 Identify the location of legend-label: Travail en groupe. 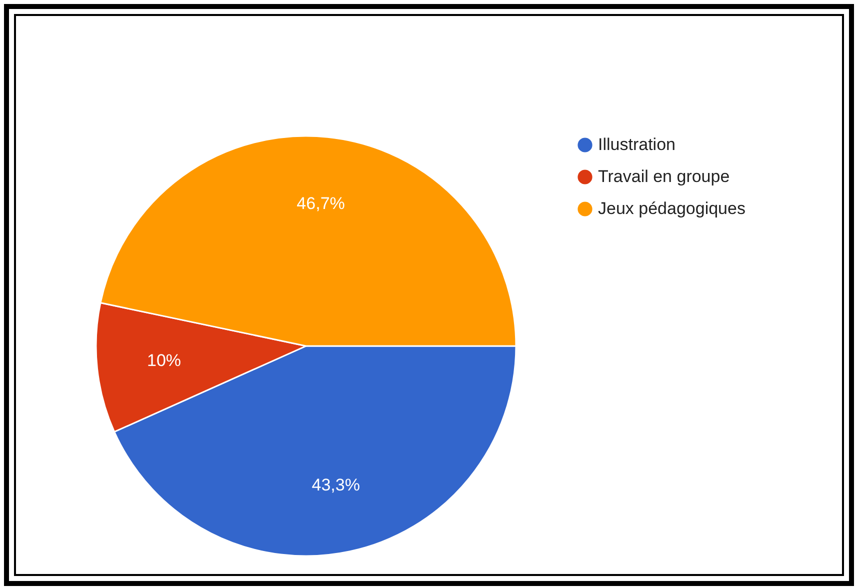
(664, 176).